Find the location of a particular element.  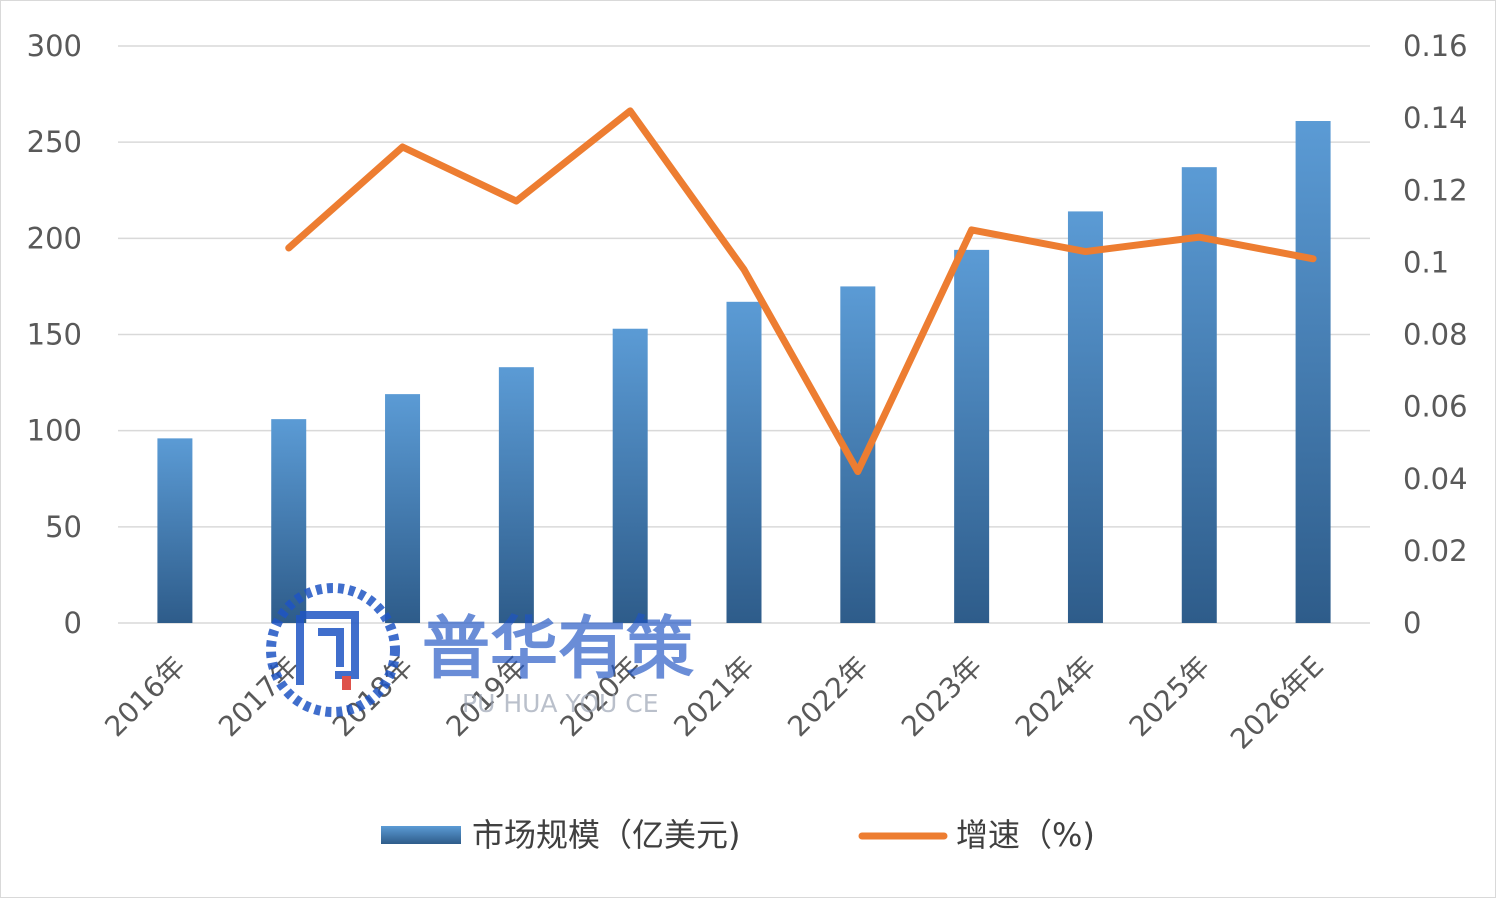

bar-2021年 is located at coordinates (744, 462).